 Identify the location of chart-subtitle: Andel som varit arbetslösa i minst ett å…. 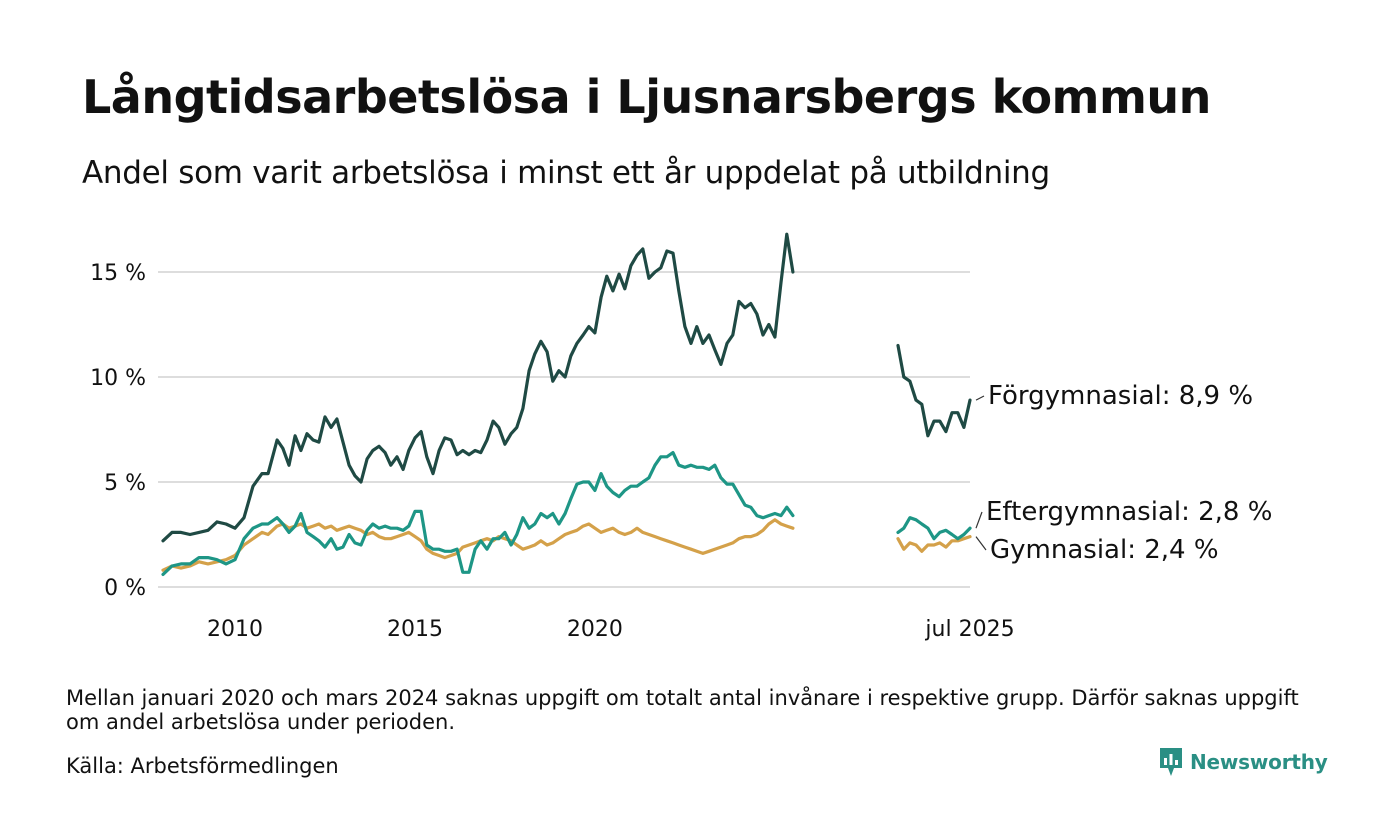
(566, 173).